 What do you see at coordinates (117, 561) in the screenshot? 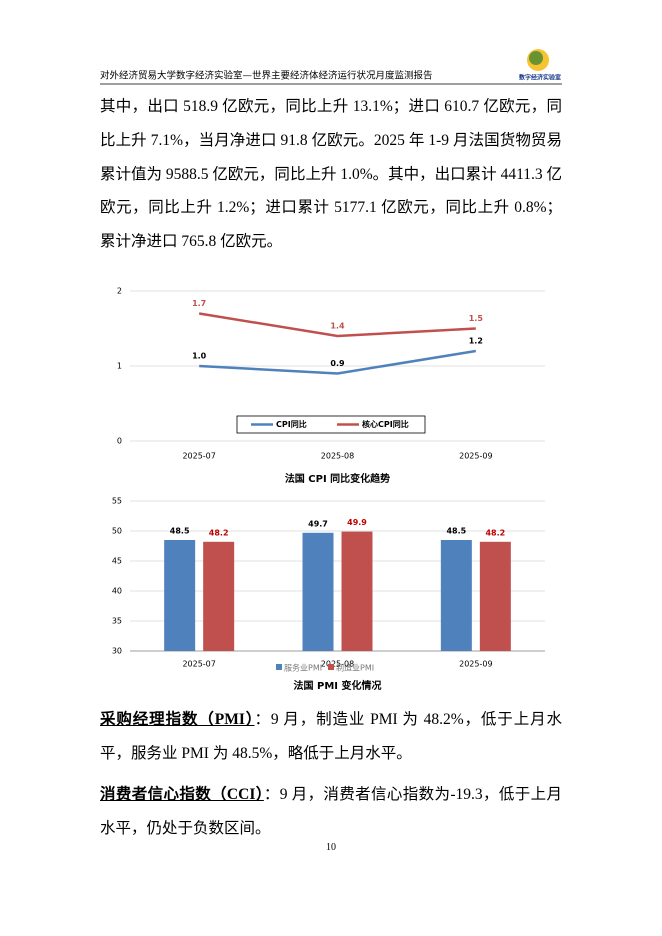
I see `y-tick-label: 45` at bounding box center [117, 561].